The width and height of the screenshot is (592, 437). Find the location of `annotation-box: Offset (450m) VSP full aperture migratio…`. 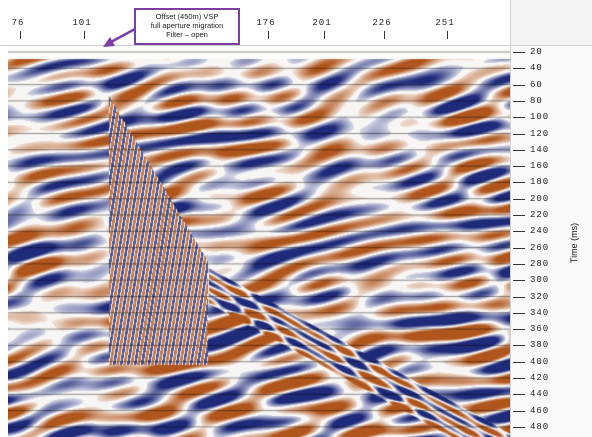

annotation-box: Offset (450m) VSP full aperture migratio… is located at coordinates (187, 26).